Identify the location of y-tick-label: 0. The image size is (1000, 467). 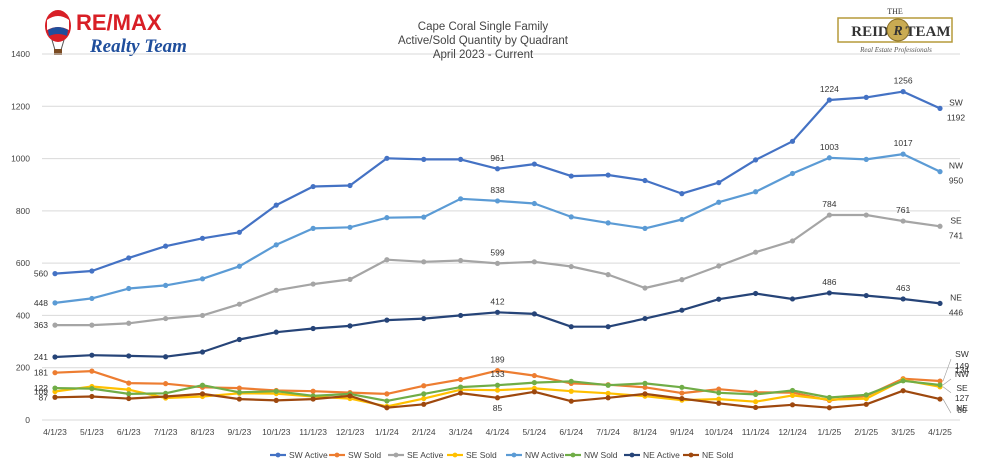
(27, 420).